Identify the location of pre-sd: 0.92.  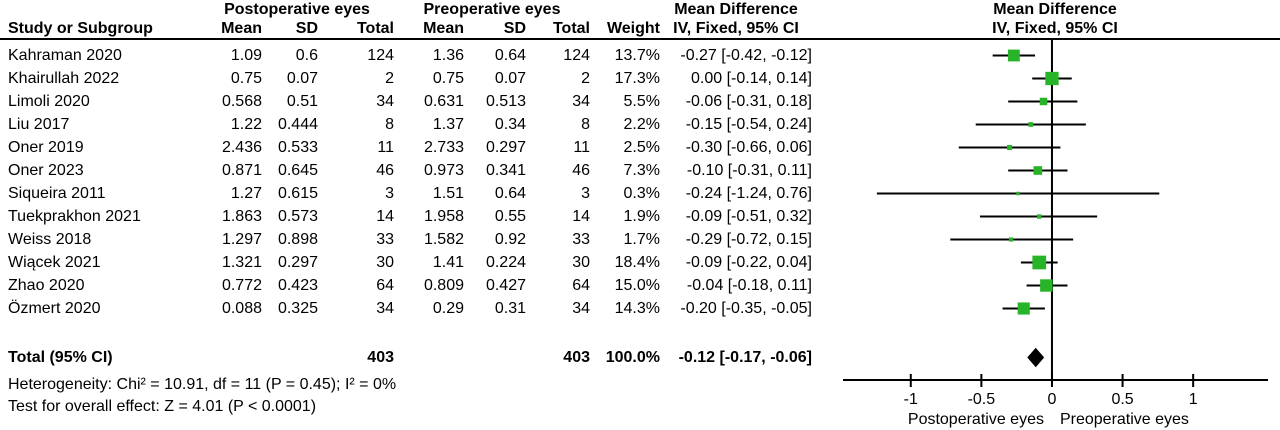
(510, 239).